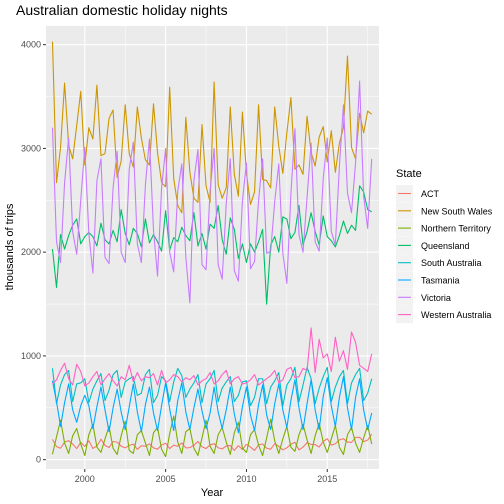 This screenshot has width=504, height=504. What do you see at coordinates (456, 229) in the screenshot?
I see `legend-label: Northern Territory` at bounding box center [456, 229].